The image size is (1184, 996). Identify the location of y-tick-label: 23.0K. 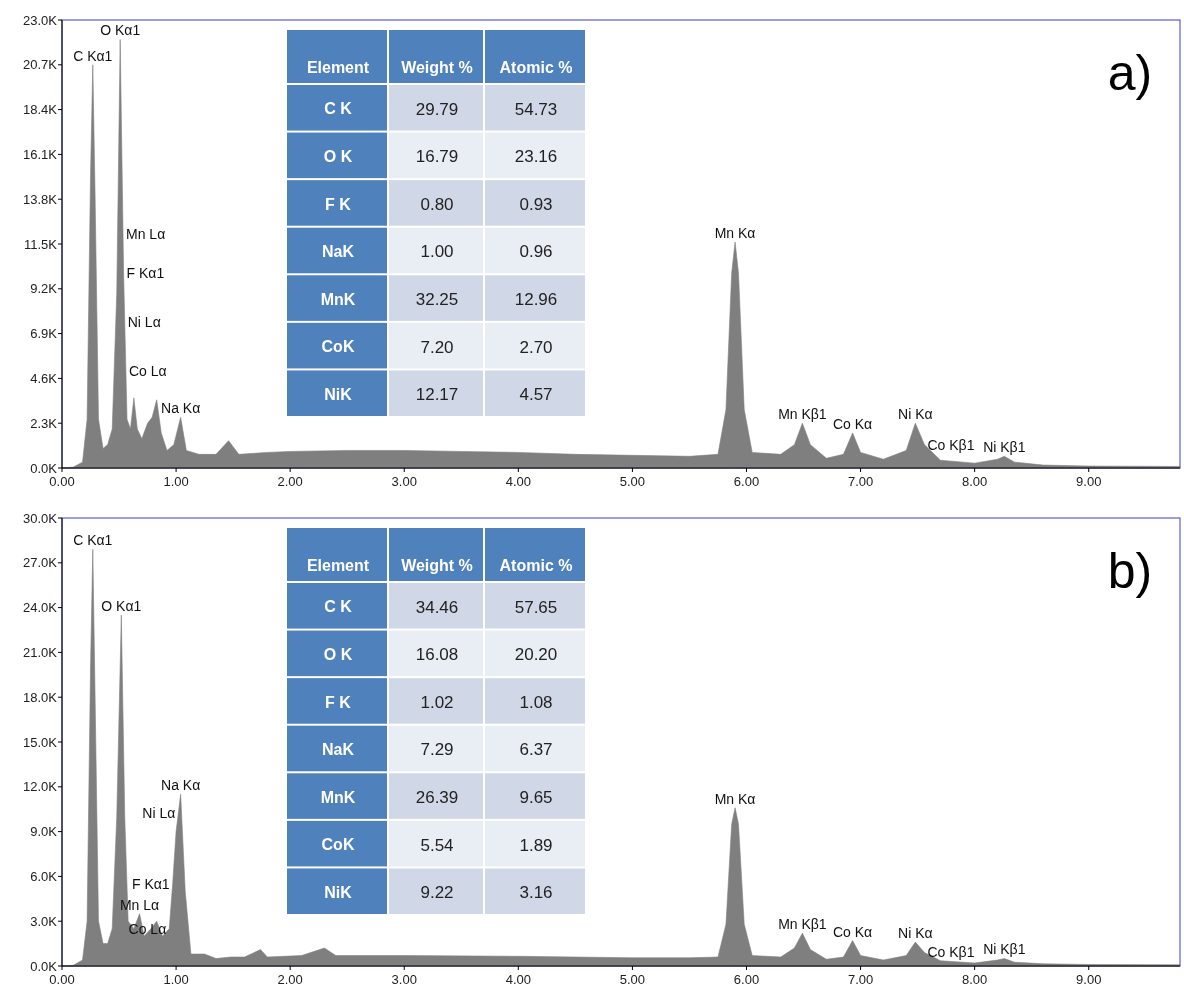
(40, 20).